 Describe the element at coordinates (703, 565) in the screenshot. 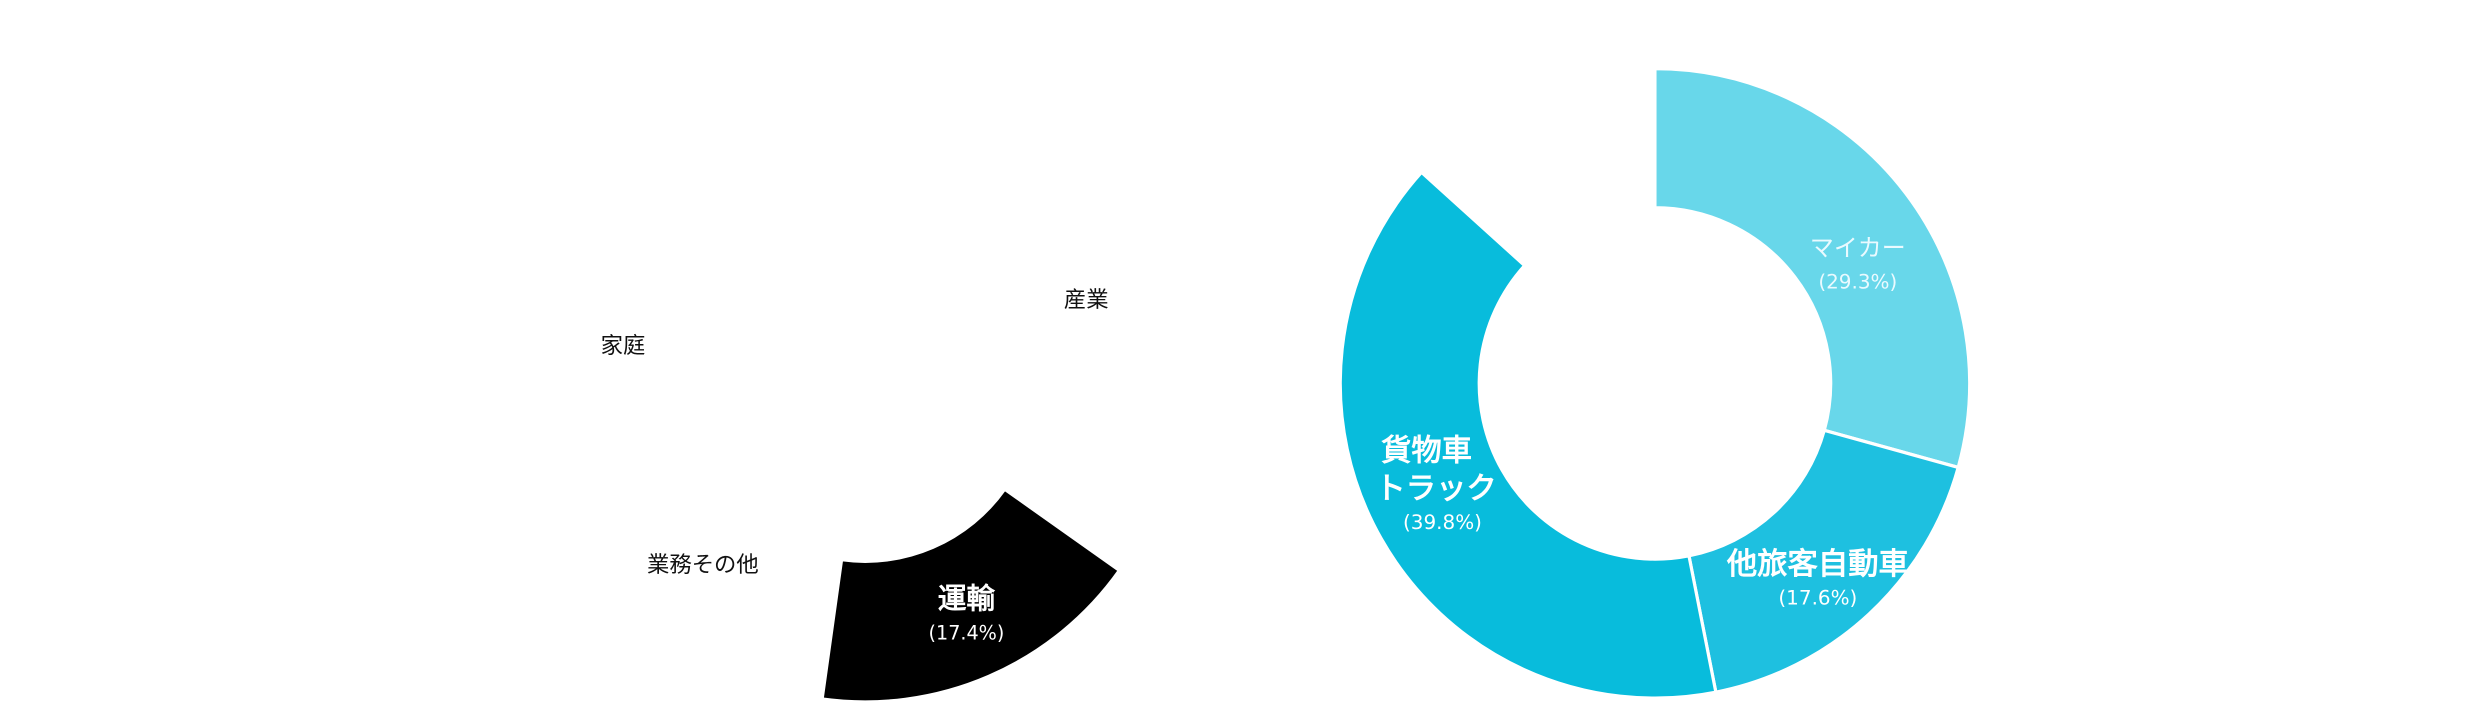

I see `segment-label: 業務その他` at that location.